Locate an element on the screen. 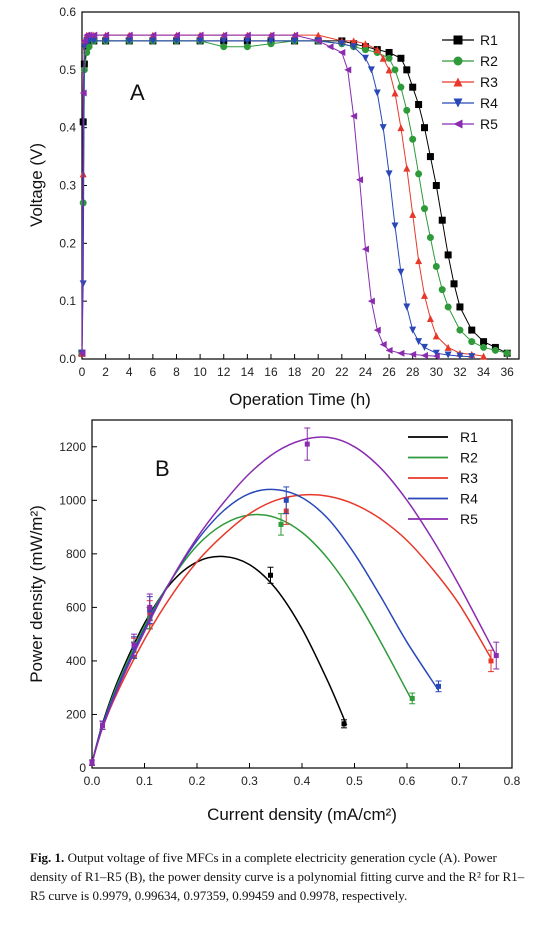  legend-label-b: R4 is located at coordinates (469, 499).